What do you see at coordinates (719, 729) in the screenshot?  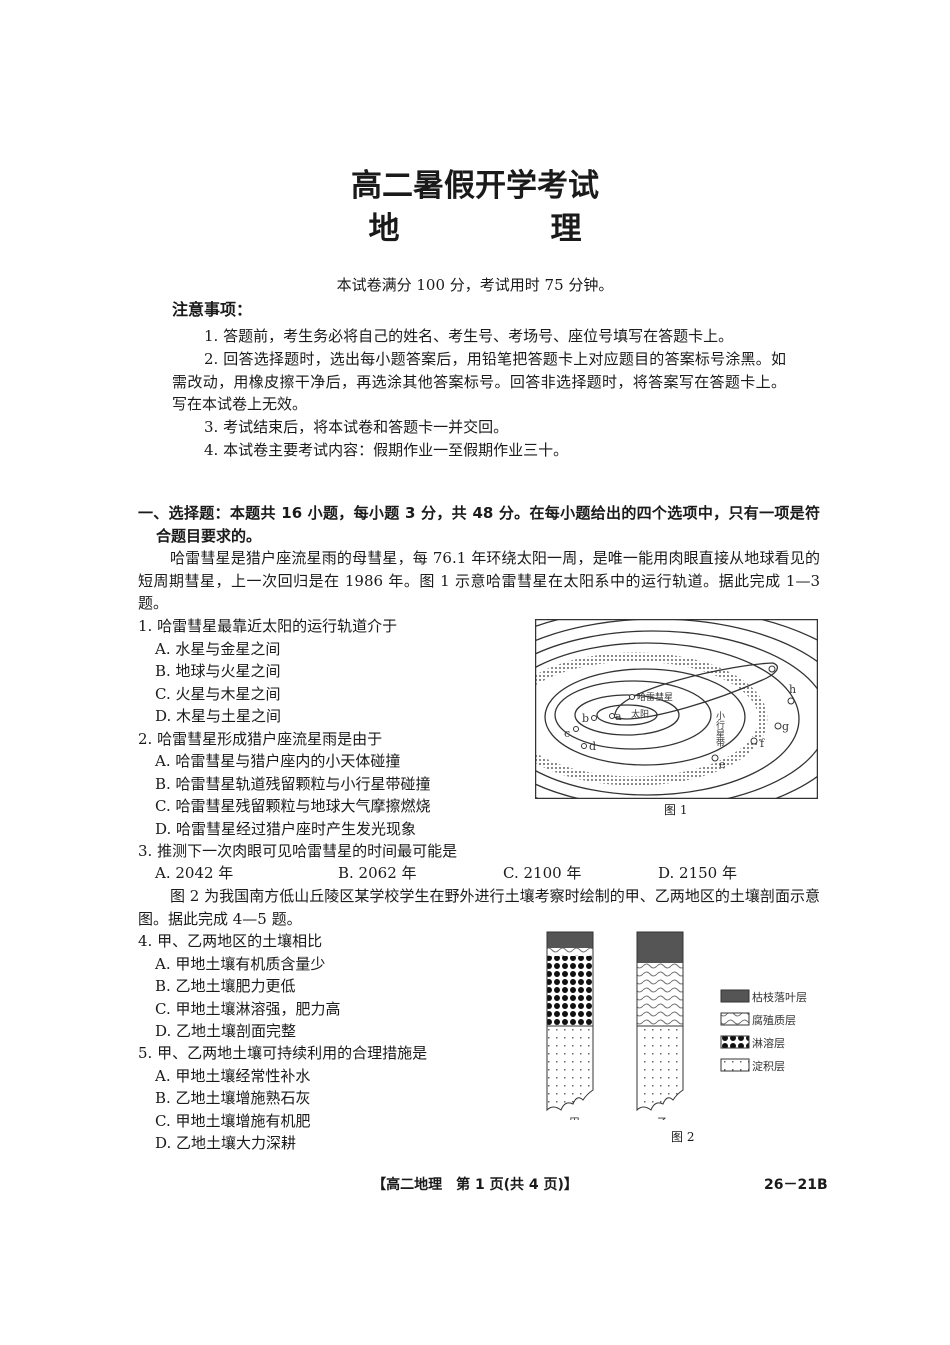 I see `asteroid-belt-label: 小行星带` at bounding box center [719, 729].